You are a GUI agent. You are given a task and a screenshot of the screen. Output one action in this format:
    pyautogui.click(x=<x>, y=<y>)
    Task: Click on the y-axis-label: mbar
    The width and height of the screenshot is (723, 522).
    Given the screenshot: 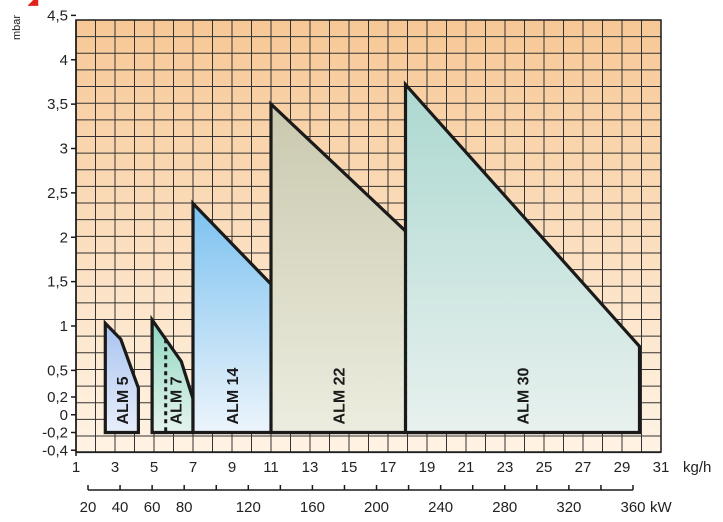 What is the action you would take?
    pyautogui.click(x=17, y=27)
    